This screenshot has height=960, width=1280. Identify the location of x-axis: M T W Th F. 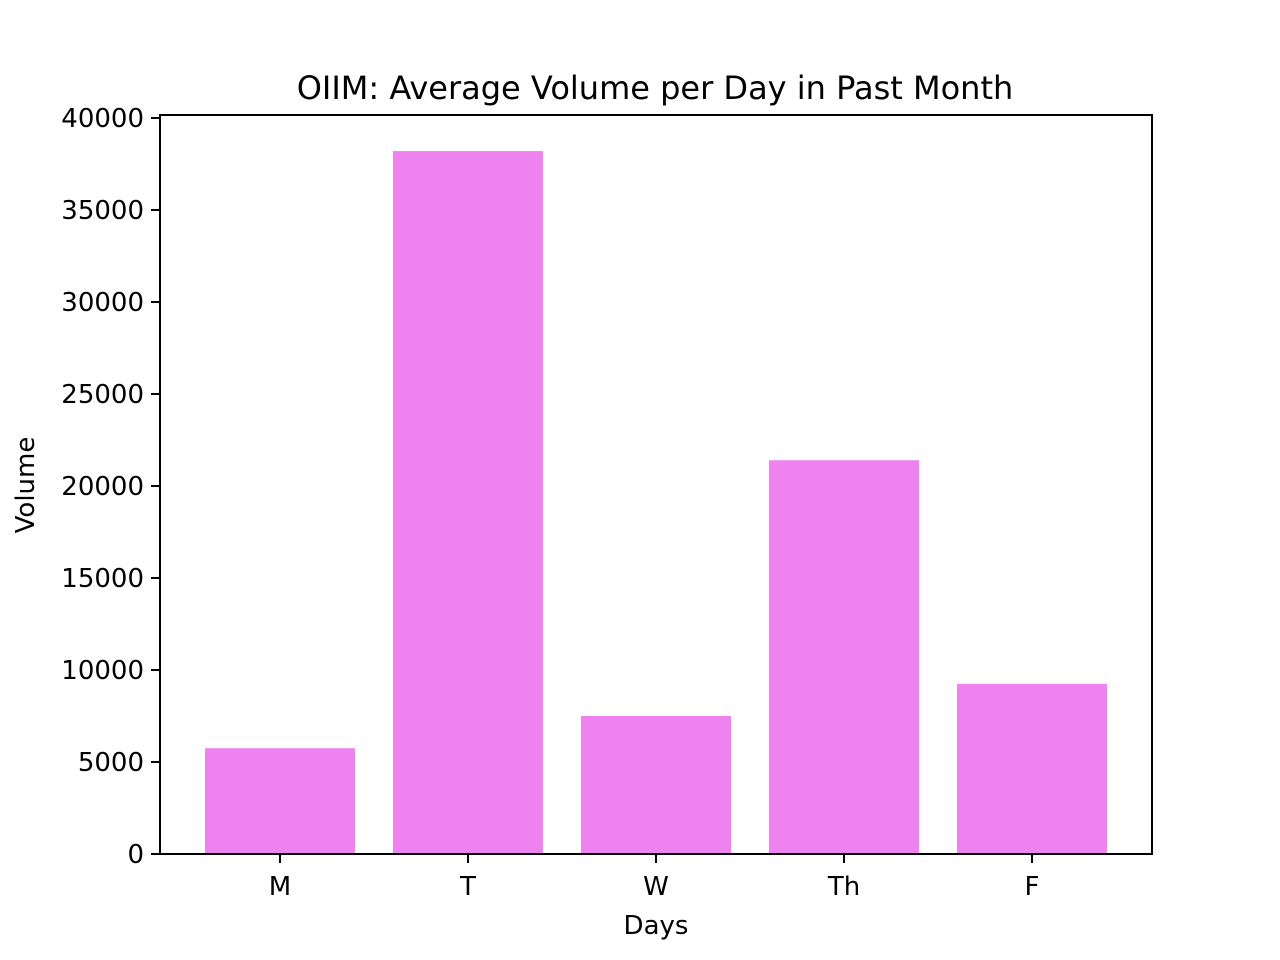
(654, 878).